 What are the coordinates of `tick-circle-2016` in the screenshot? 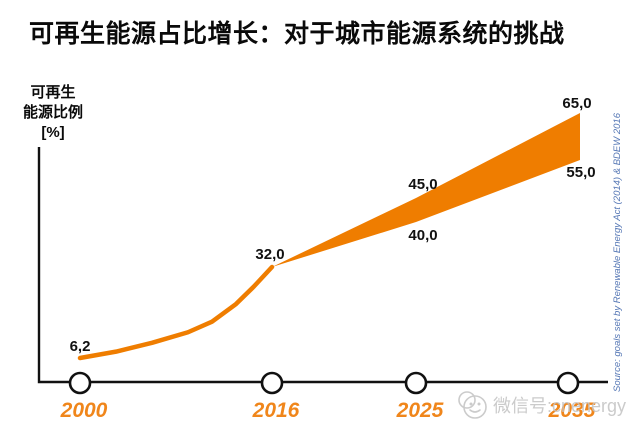 It's located at (272, 383).